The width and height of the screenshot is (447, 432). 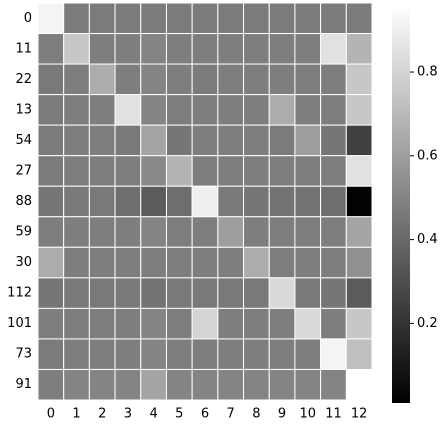 What do you see at coordinates (23, 384) in the screenshot?
I see `y-tick-label: 91` at bounding box center [23, 384].